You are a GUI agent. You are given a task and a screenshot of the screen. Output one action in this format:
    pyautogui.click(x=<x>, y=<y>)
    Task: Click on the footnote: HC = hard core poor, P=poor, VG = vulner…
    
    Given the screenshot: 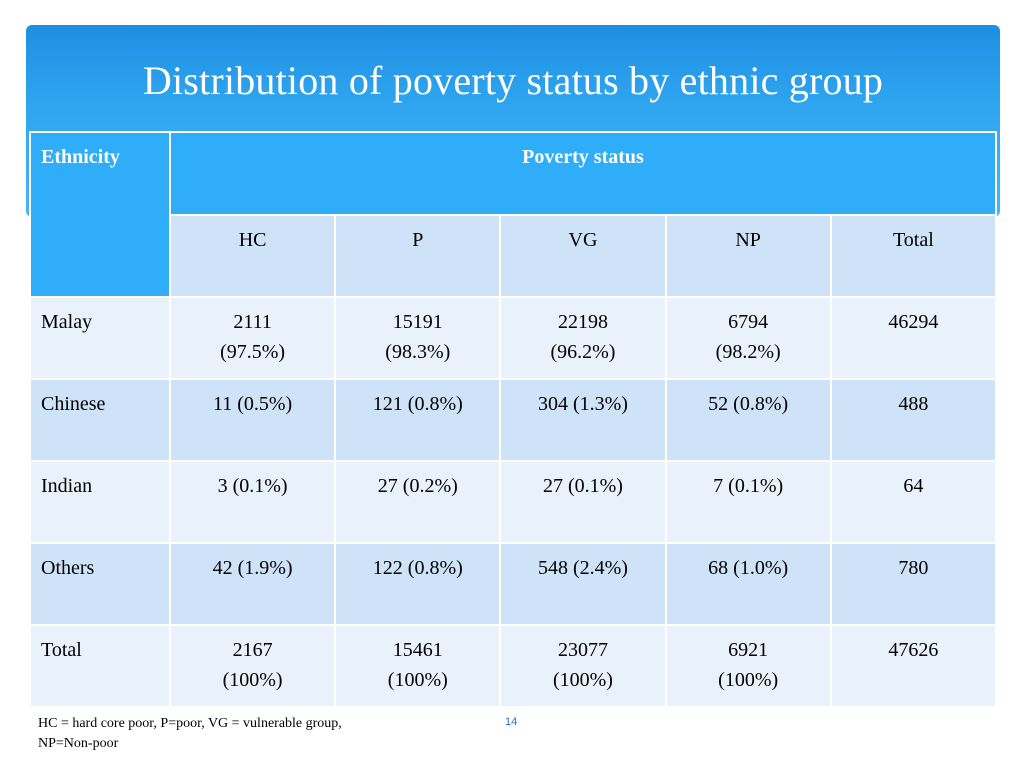 What is the action you would take?
    pyautogui.click(x=238, y=734)
    